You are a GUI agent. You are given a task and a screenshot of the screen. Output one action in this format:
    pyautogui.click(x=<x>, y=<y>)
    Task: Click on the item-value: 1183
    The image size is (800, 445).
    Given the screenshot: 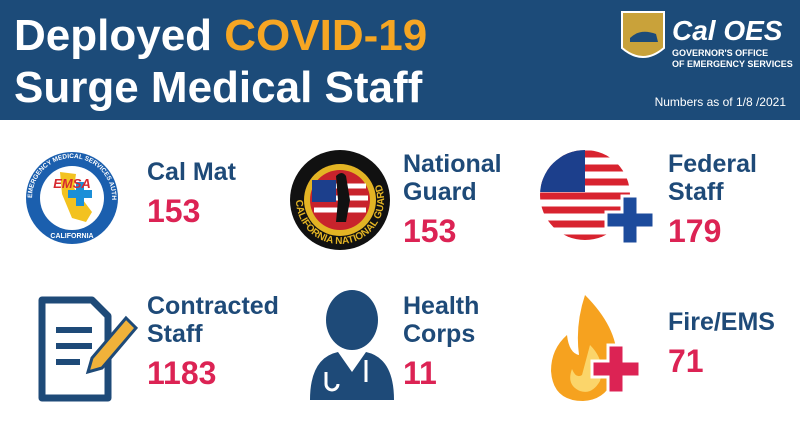 What is the action you would take?
    pyautogui.click(x=181, y=373)
    